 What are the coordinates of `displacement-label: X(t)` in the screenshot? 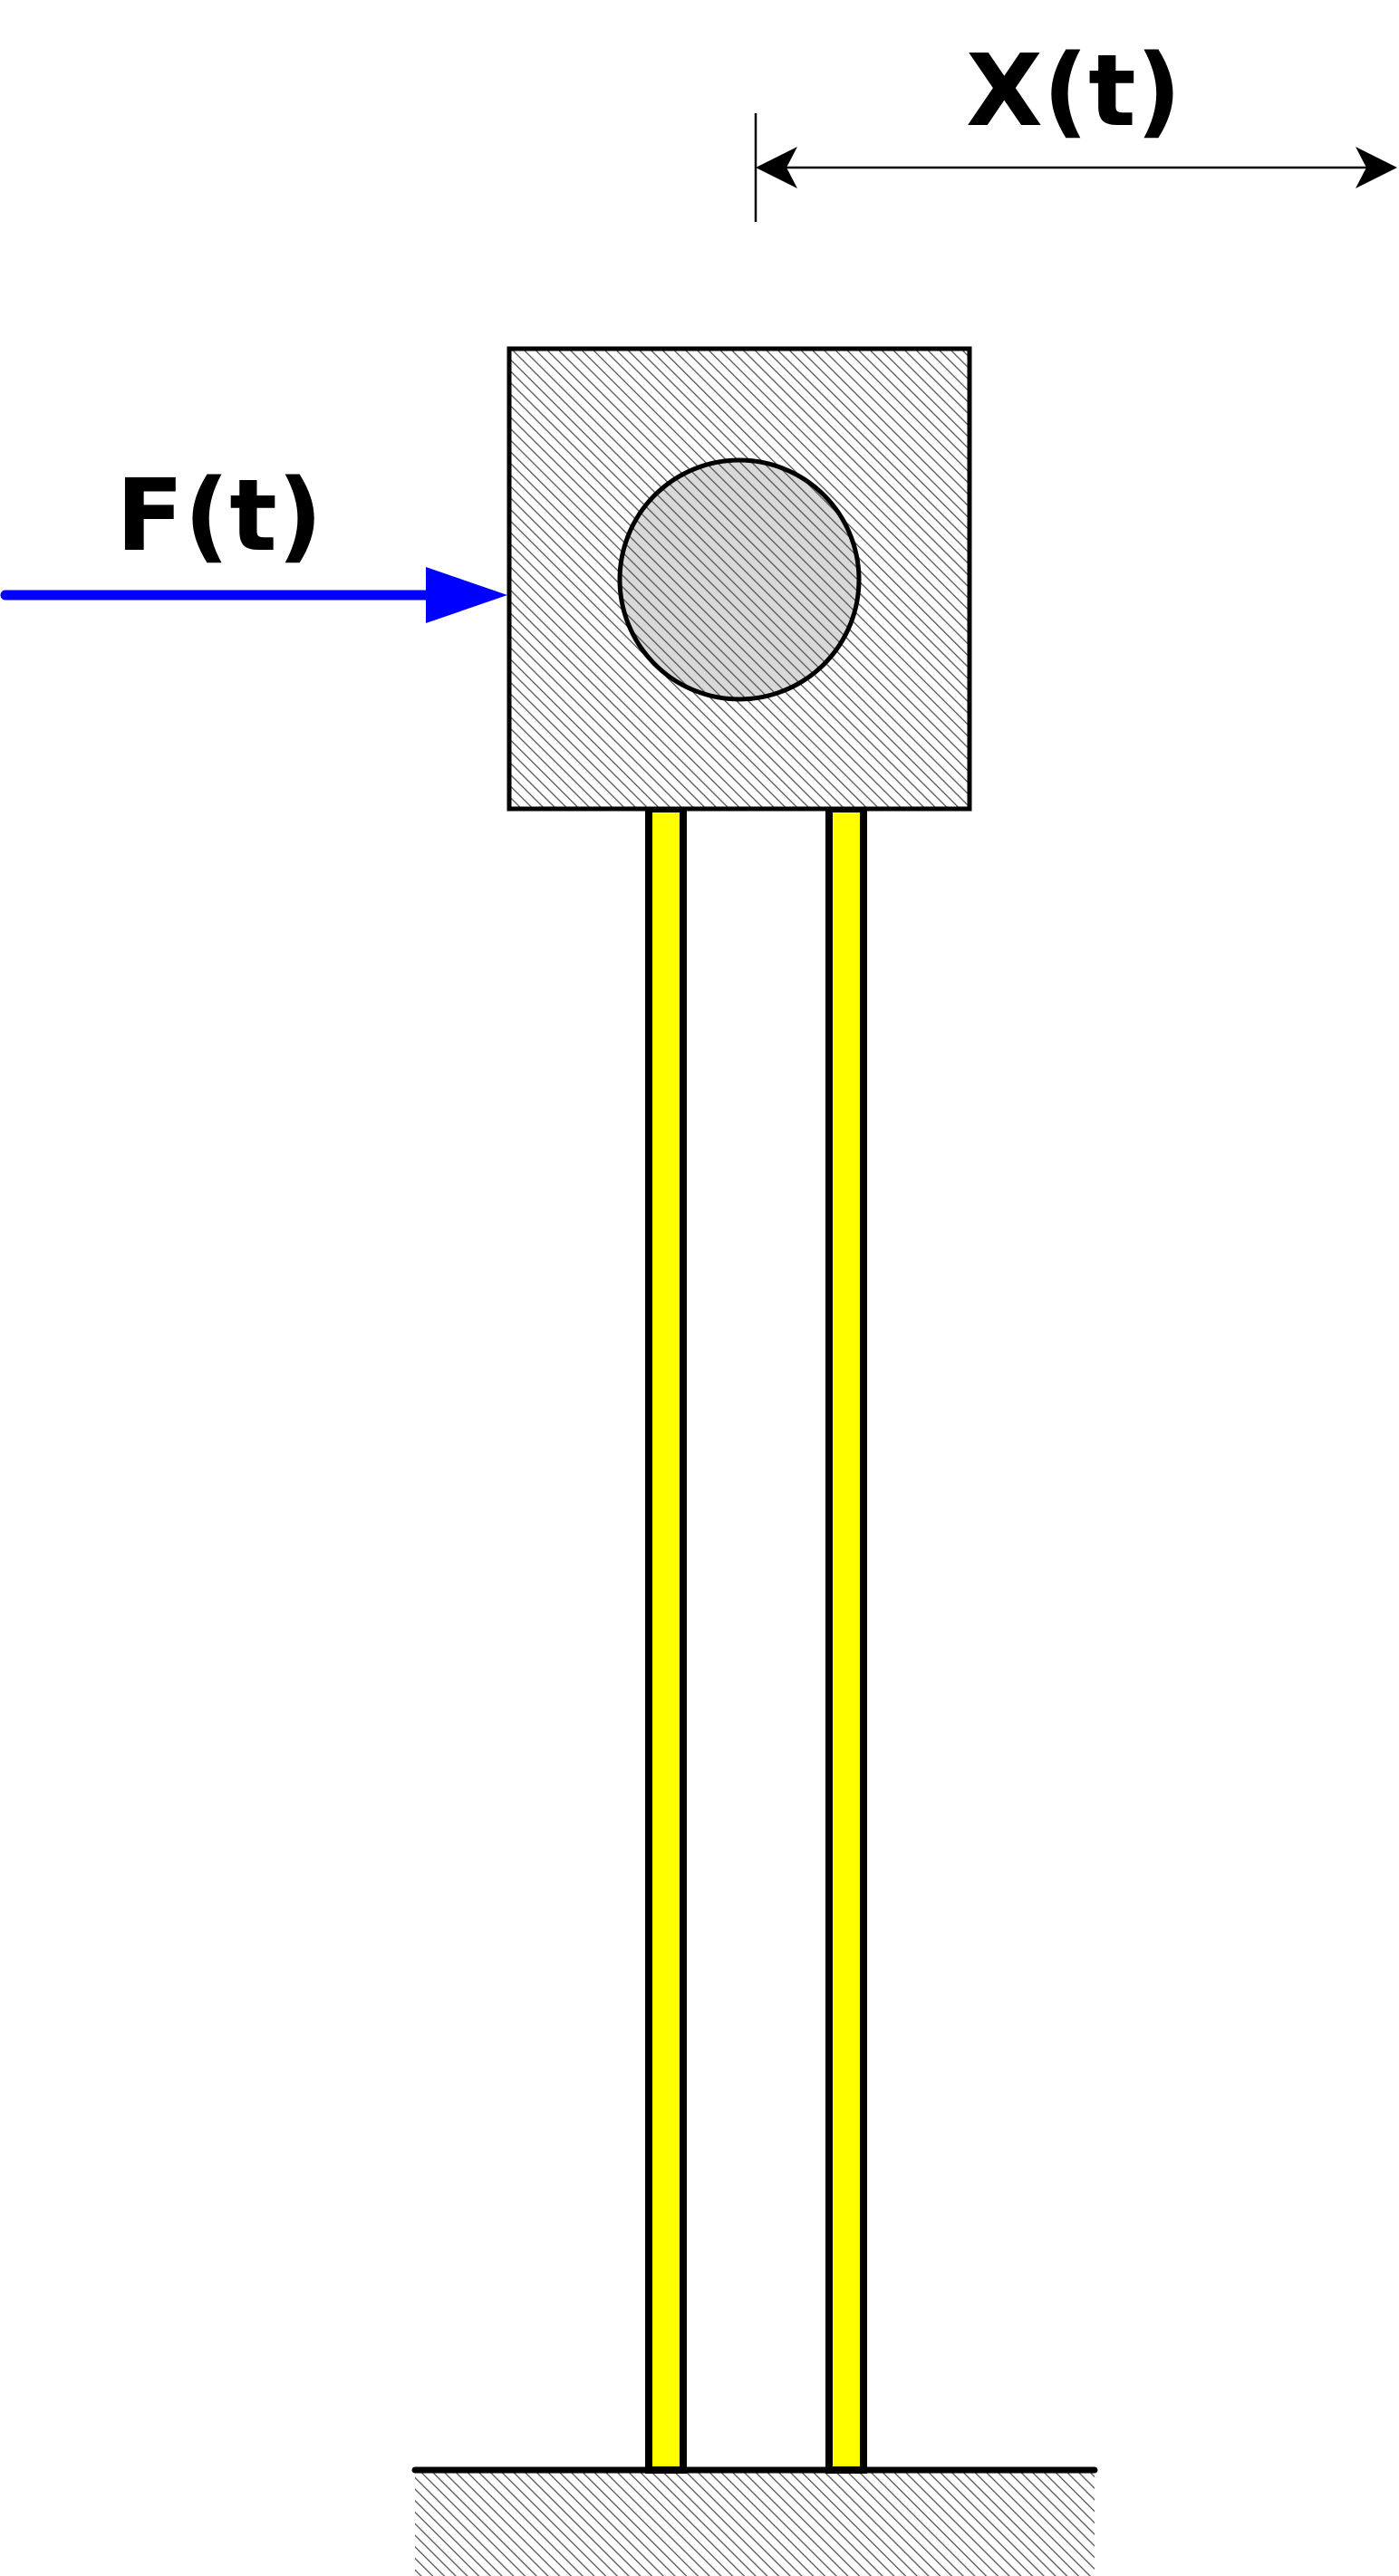 It's located at (1074, 91).